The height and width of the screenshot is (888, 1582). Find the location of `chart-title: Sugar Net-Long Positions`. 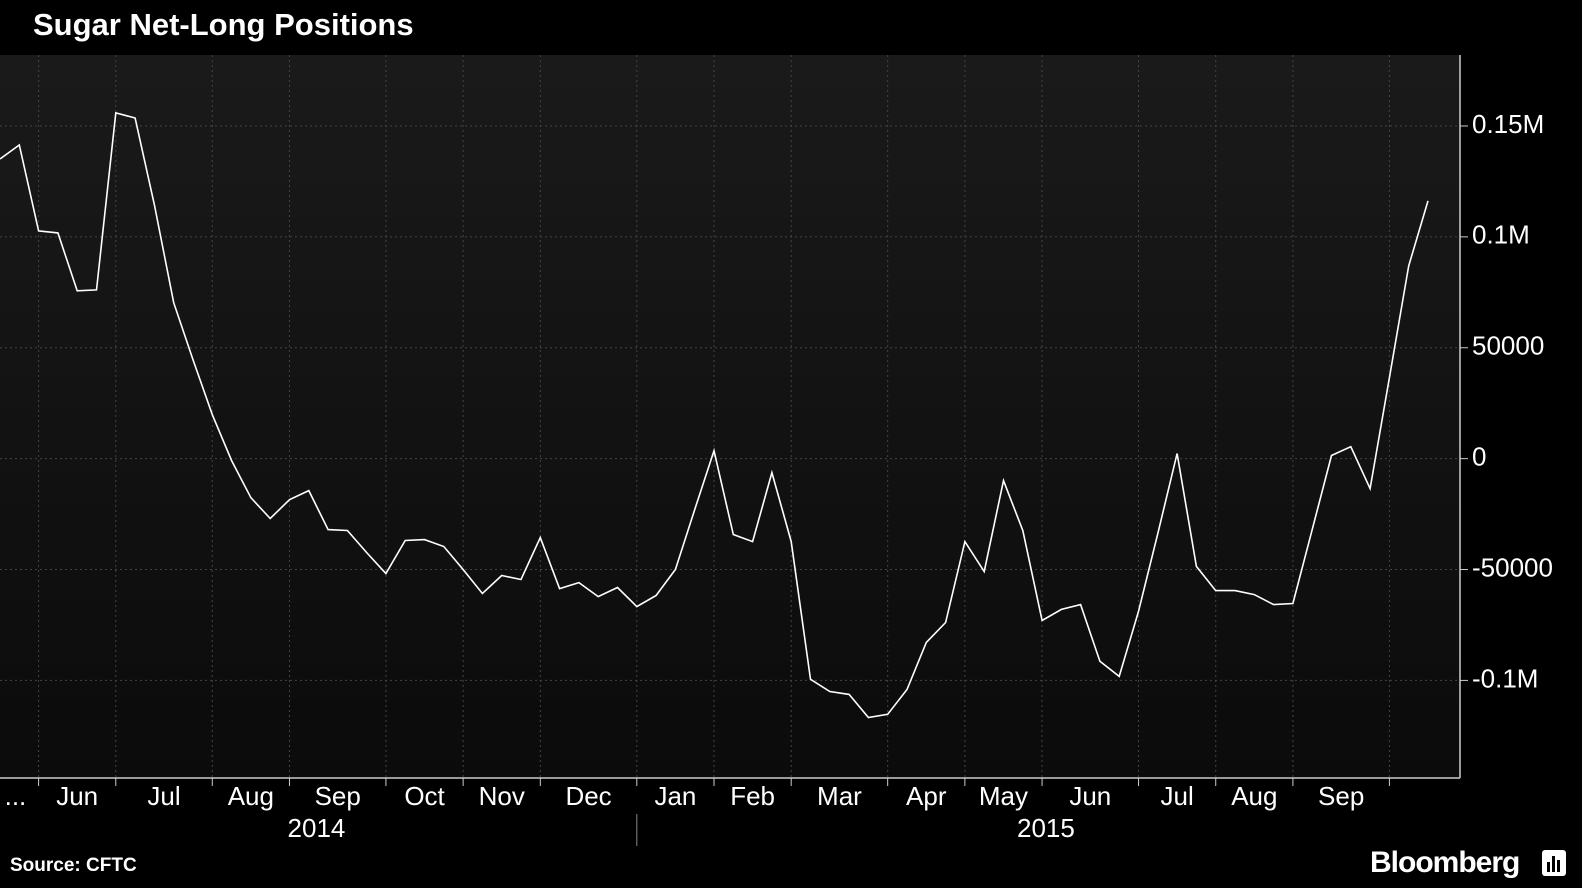

chart-title: Sugar Net-Long Positions is located at coordinates (223, 24).